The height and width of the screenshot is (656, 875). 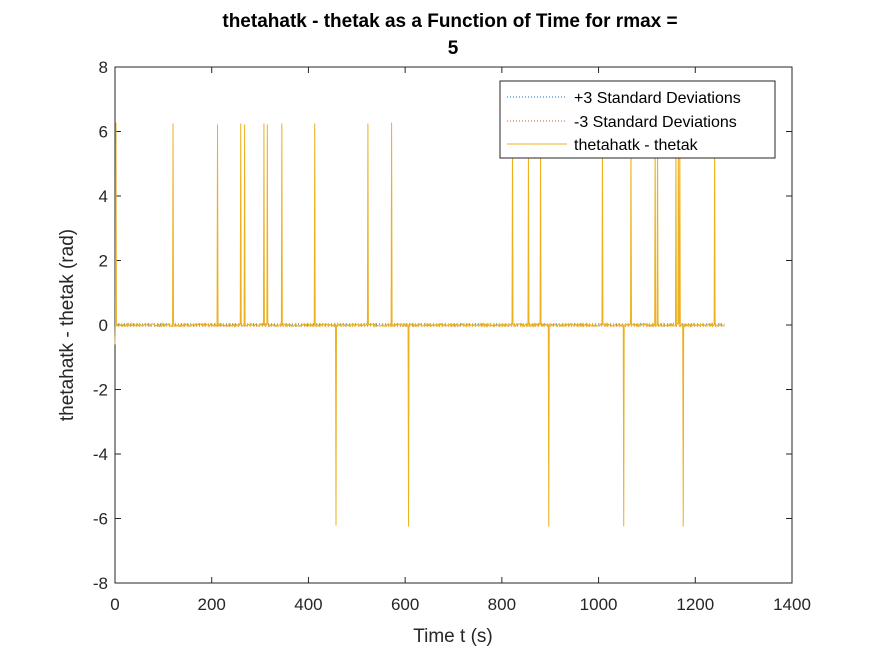 I want to click on y-tick-label: -2, so click(x=100, y=390).